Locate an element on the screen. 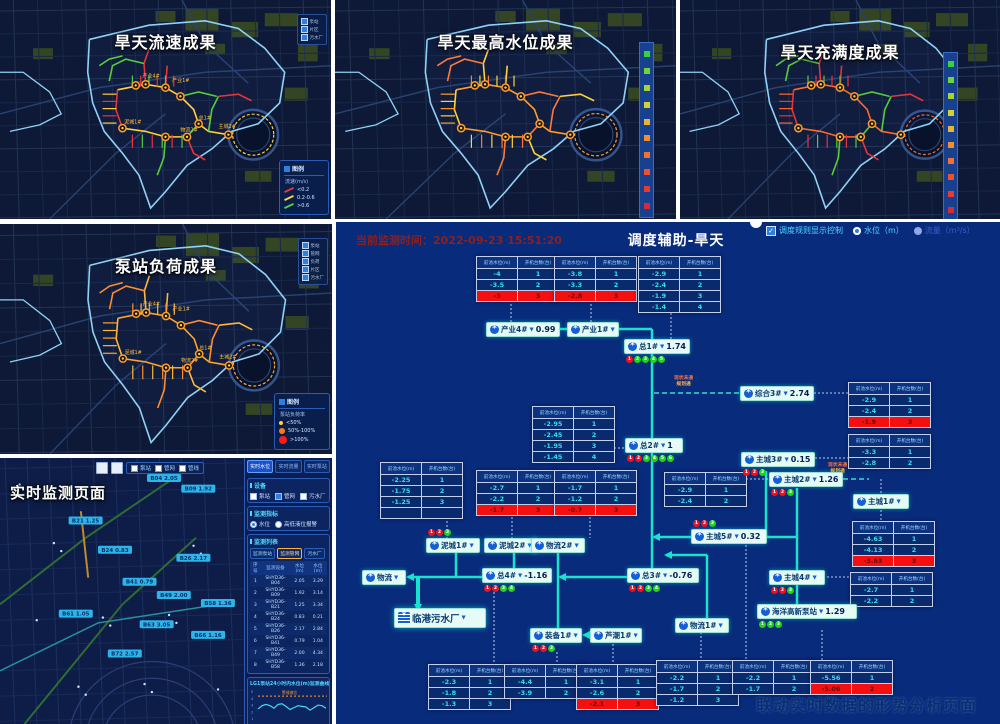  table-row: 4 SHYD36-B24 0.83 0.21 is located at coordinates (288, 617).